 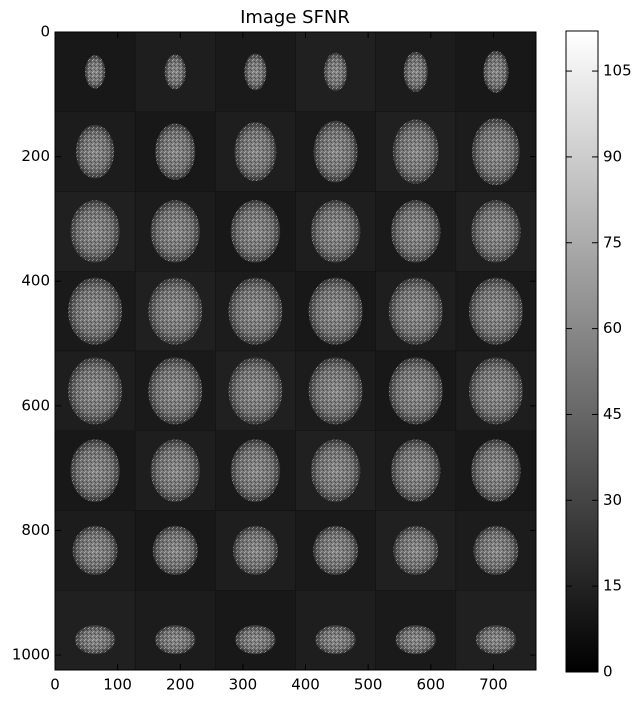 What do you see at coordinates (612, 156) in the screenshot?
I see `colorbar-tick-label: 90` at bounding box center [612, 156].